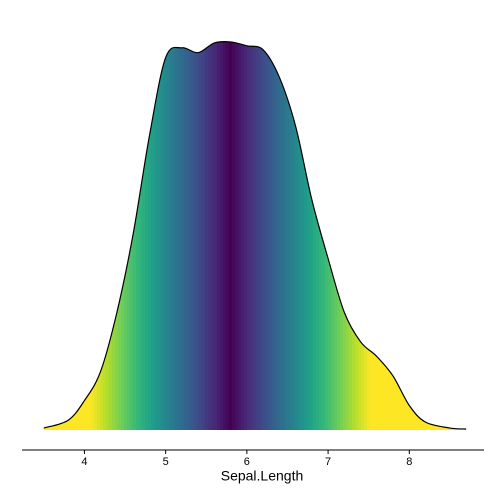 The height and width of the screenshot is (504, 504). What do you see at coordinates (84, 462) in the screenshot?
I see `x-tick-label: 4` at bounding box center [84, 462].